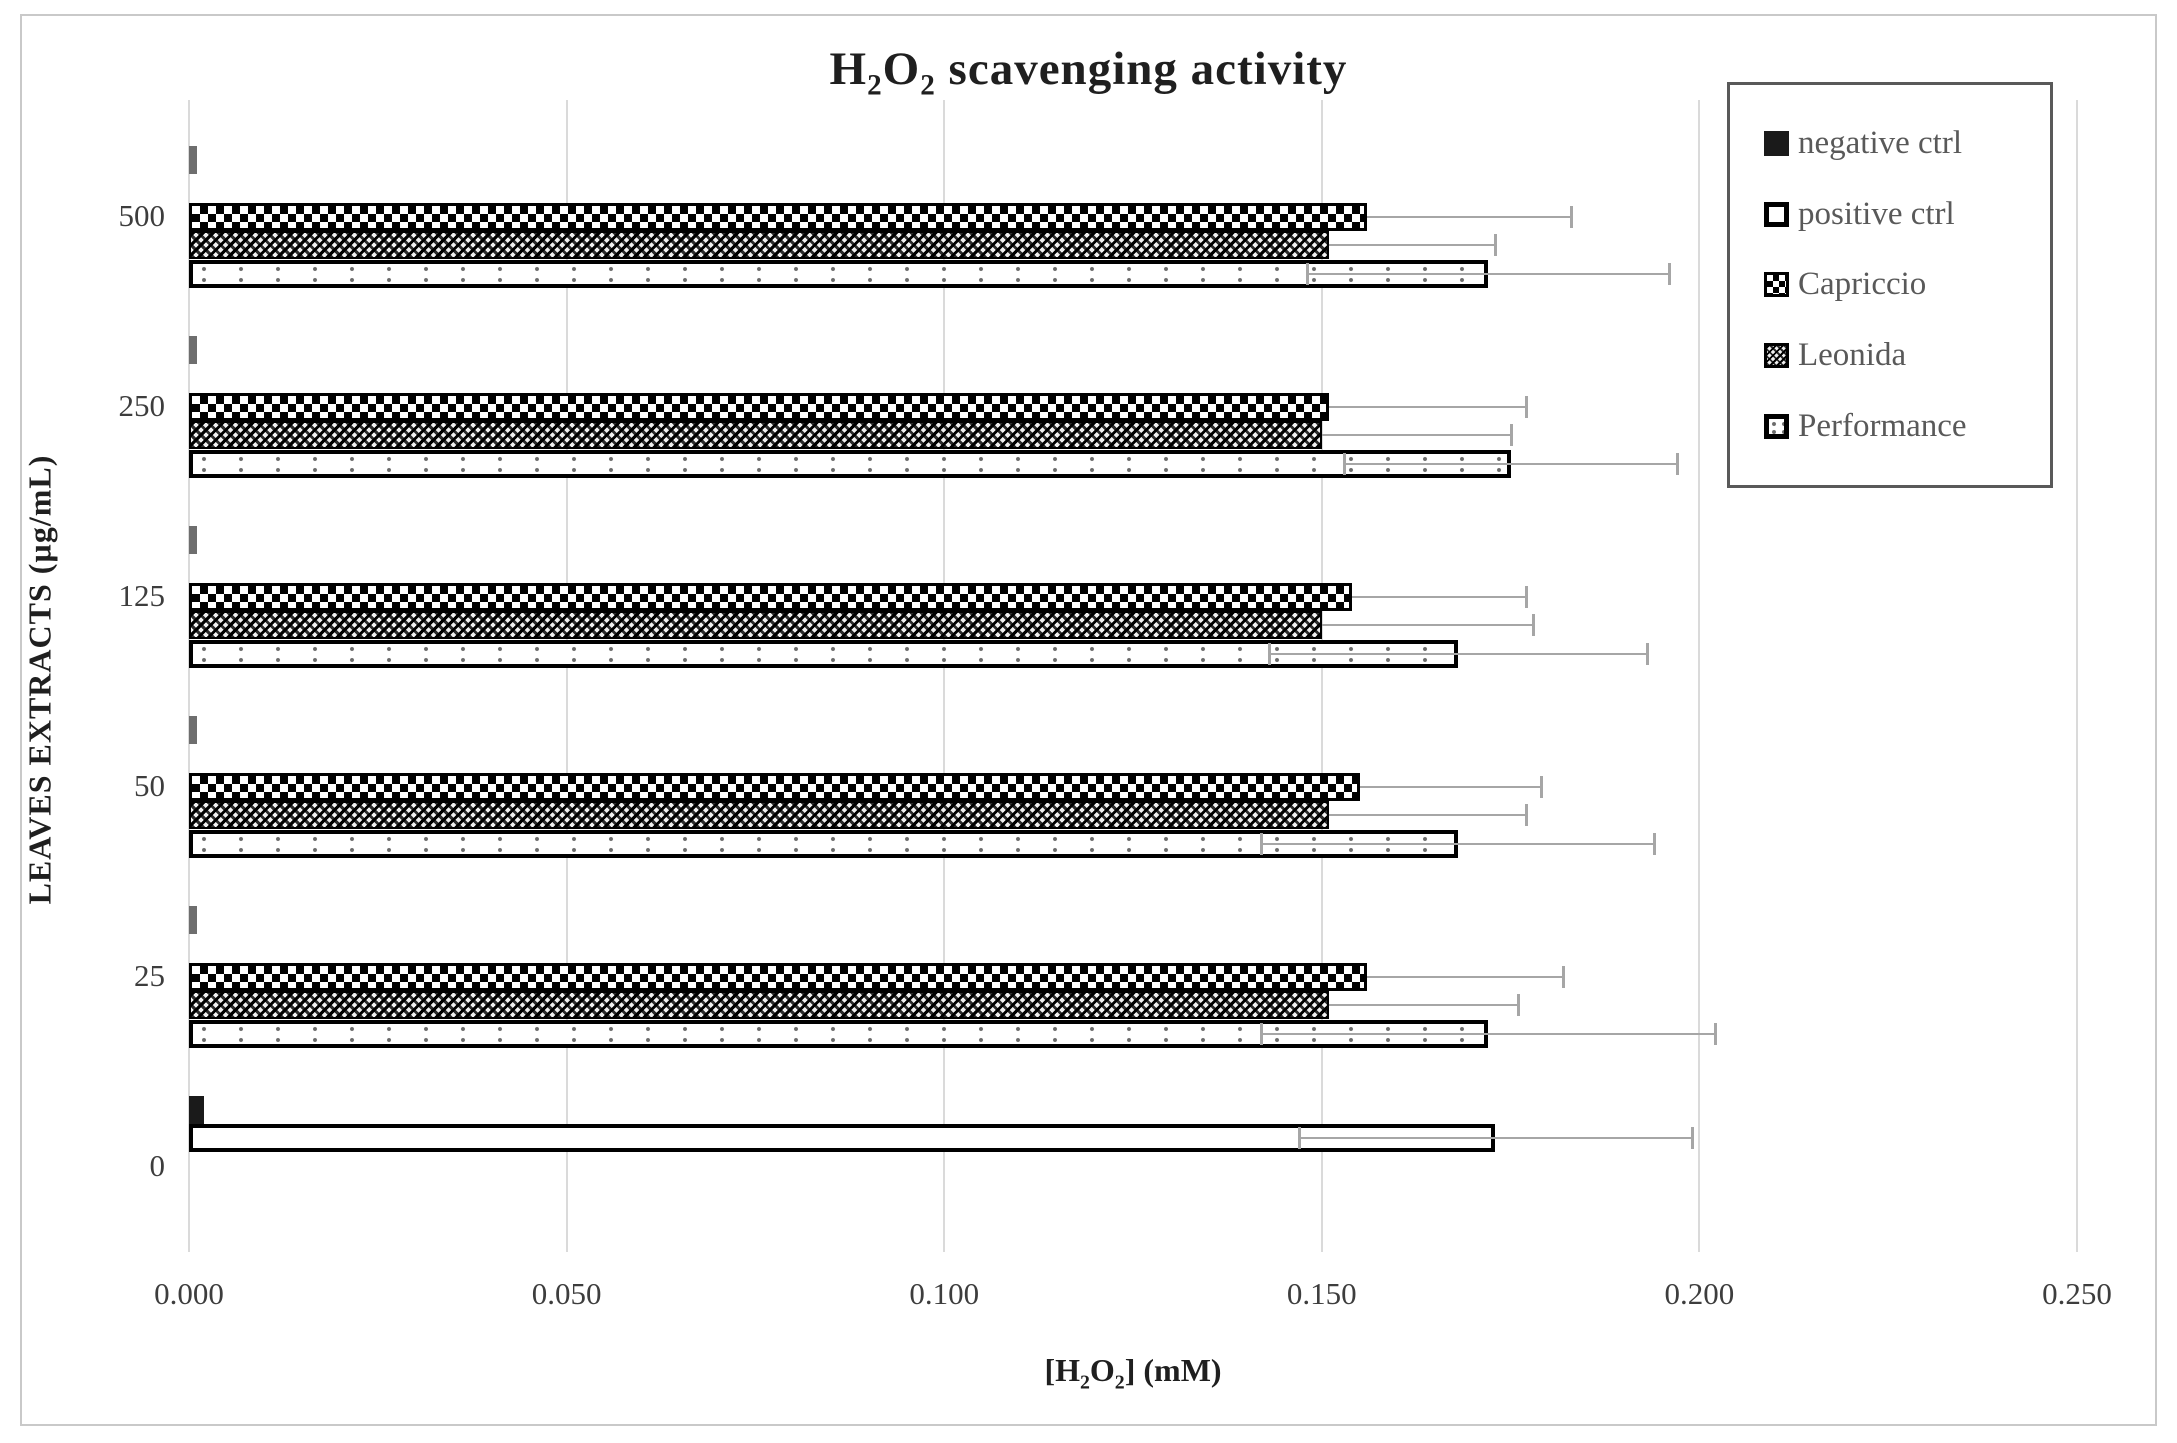 The height and width of the screenshot is (1443, 2177). What do you see at coordinates (2077, 1293) in the screenshot?
I see `x-tick-label: 0.250` at bounding box center [2077, 1293].